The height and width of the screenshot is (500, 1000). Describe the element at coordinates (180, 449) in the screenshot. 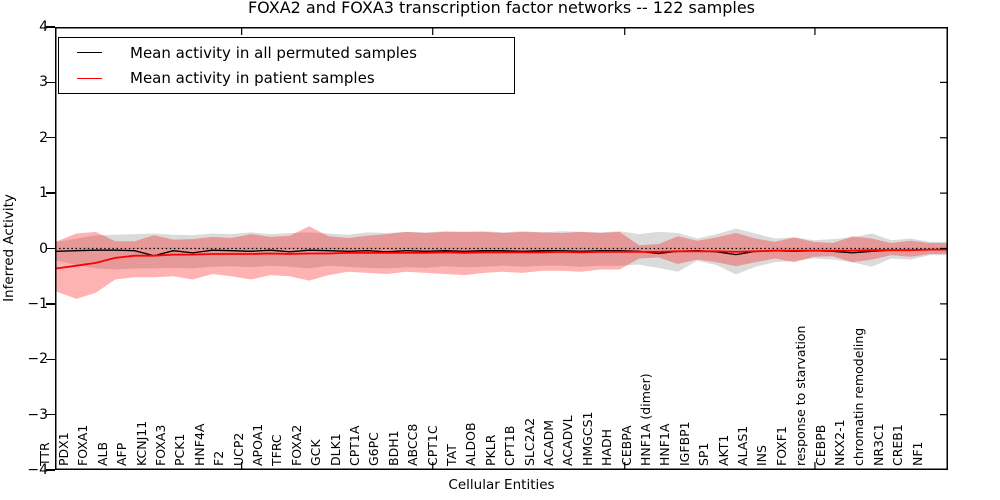

I see `x-tick-label: PCK1` at that location.